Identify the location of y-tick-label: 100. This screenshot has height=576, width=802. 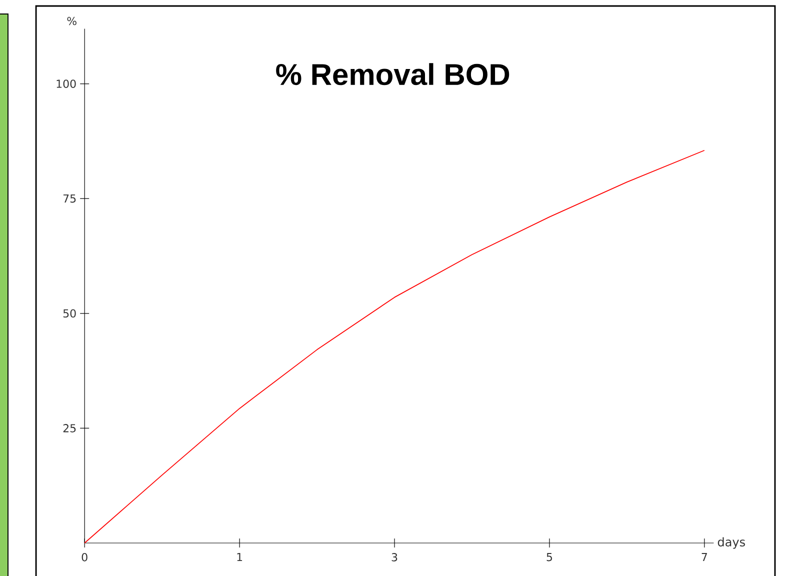
(66, 84).